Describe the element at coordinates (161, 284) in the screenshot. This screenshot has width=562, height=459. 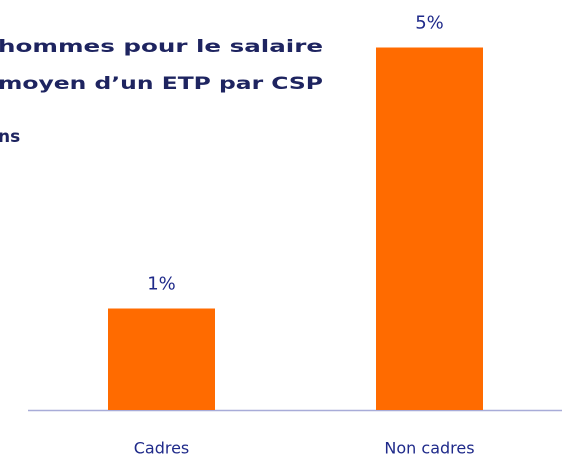
I see `value-label: 1%` at that location.